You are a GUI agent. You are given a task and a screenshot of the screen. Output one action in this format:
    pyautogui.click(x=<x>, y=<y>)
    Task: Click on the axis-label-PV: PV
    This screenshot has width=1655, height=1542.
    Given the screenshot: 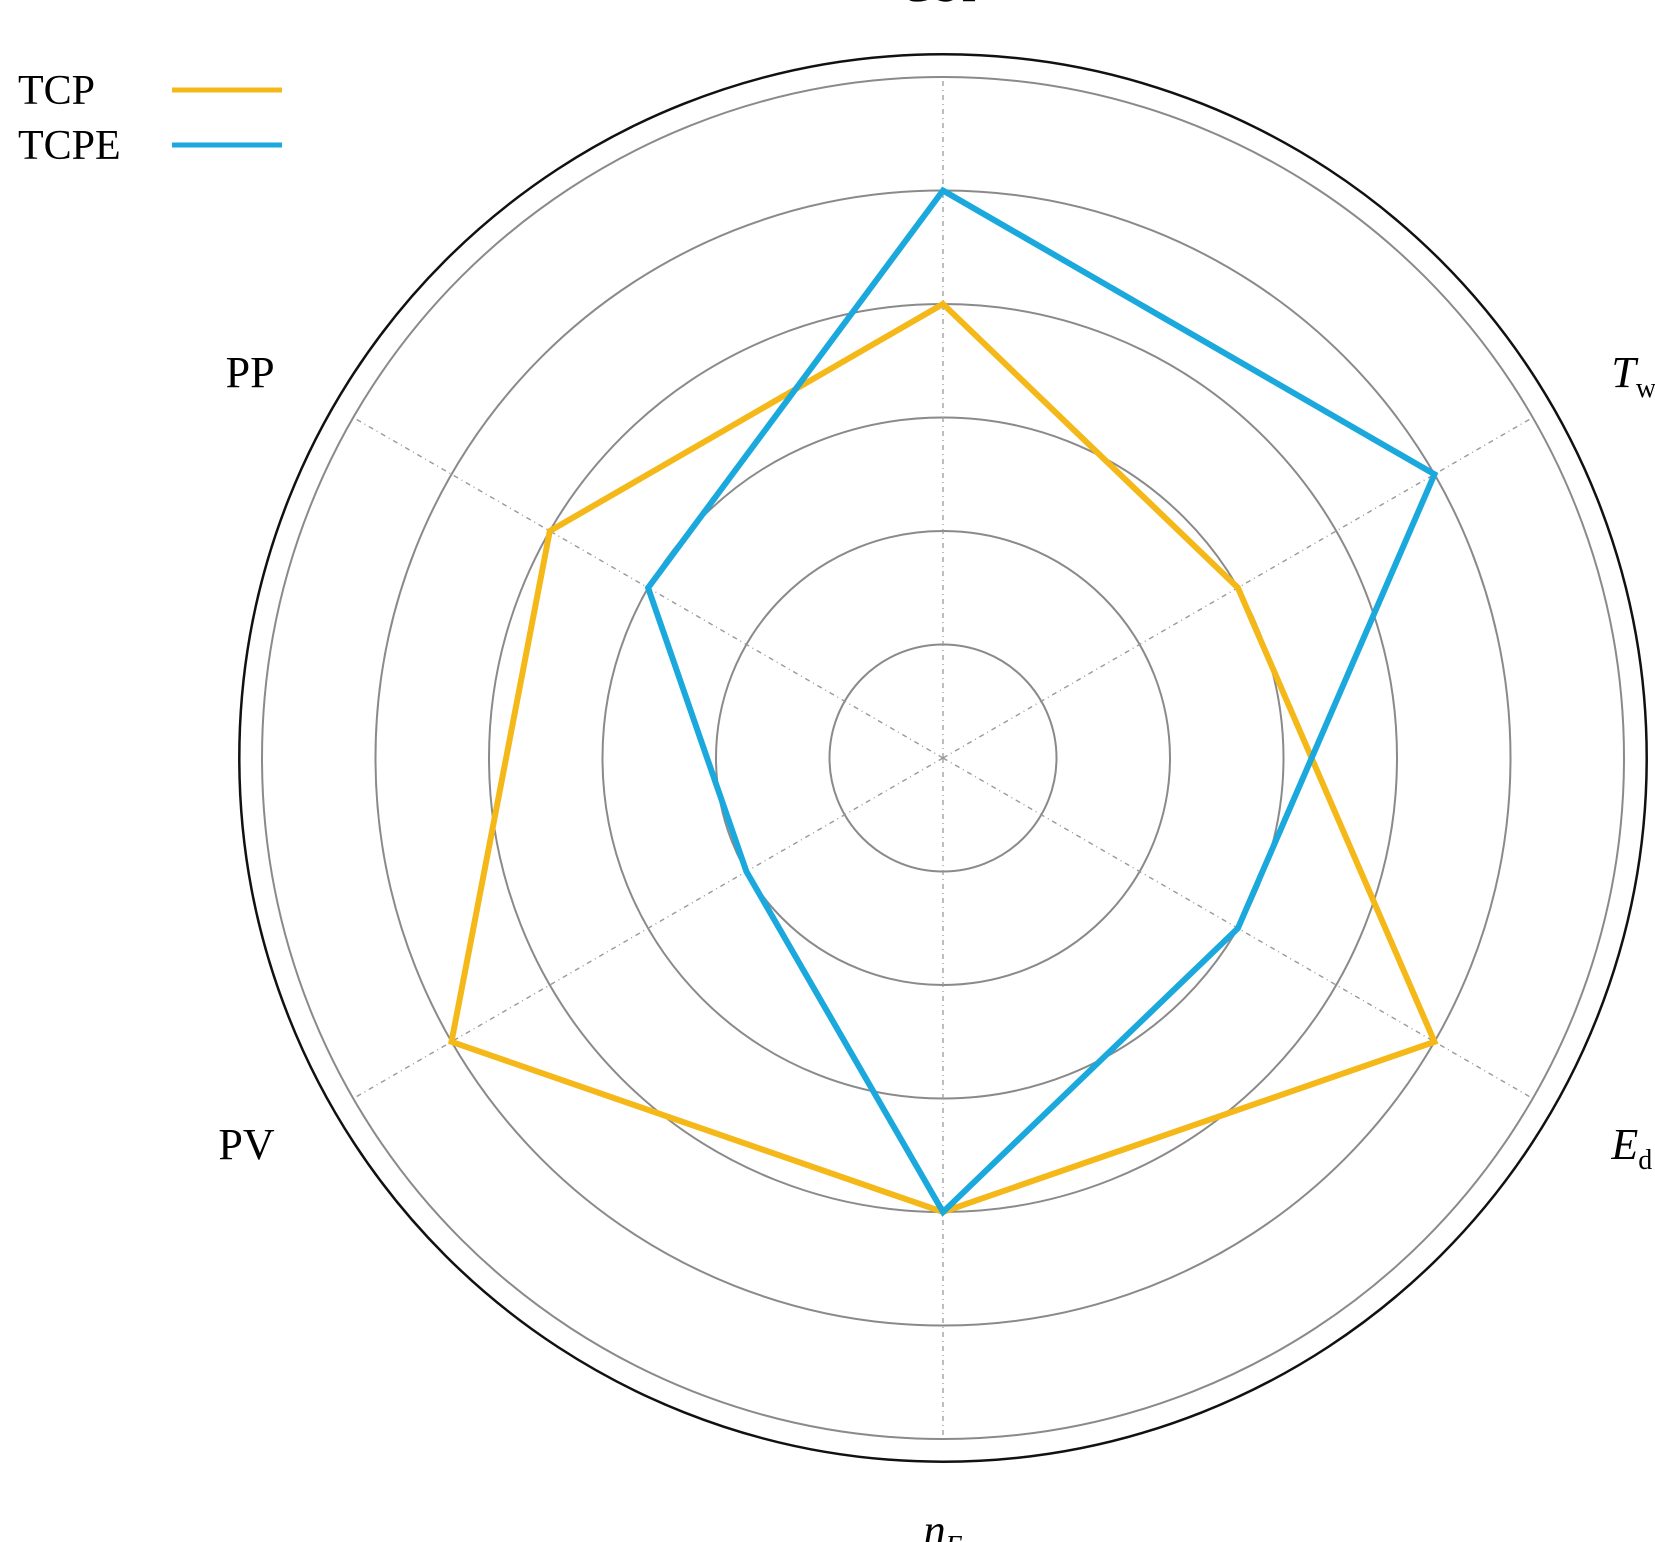 What is the action you would take?
    pyautogui.click(x=246, y=1144)
    